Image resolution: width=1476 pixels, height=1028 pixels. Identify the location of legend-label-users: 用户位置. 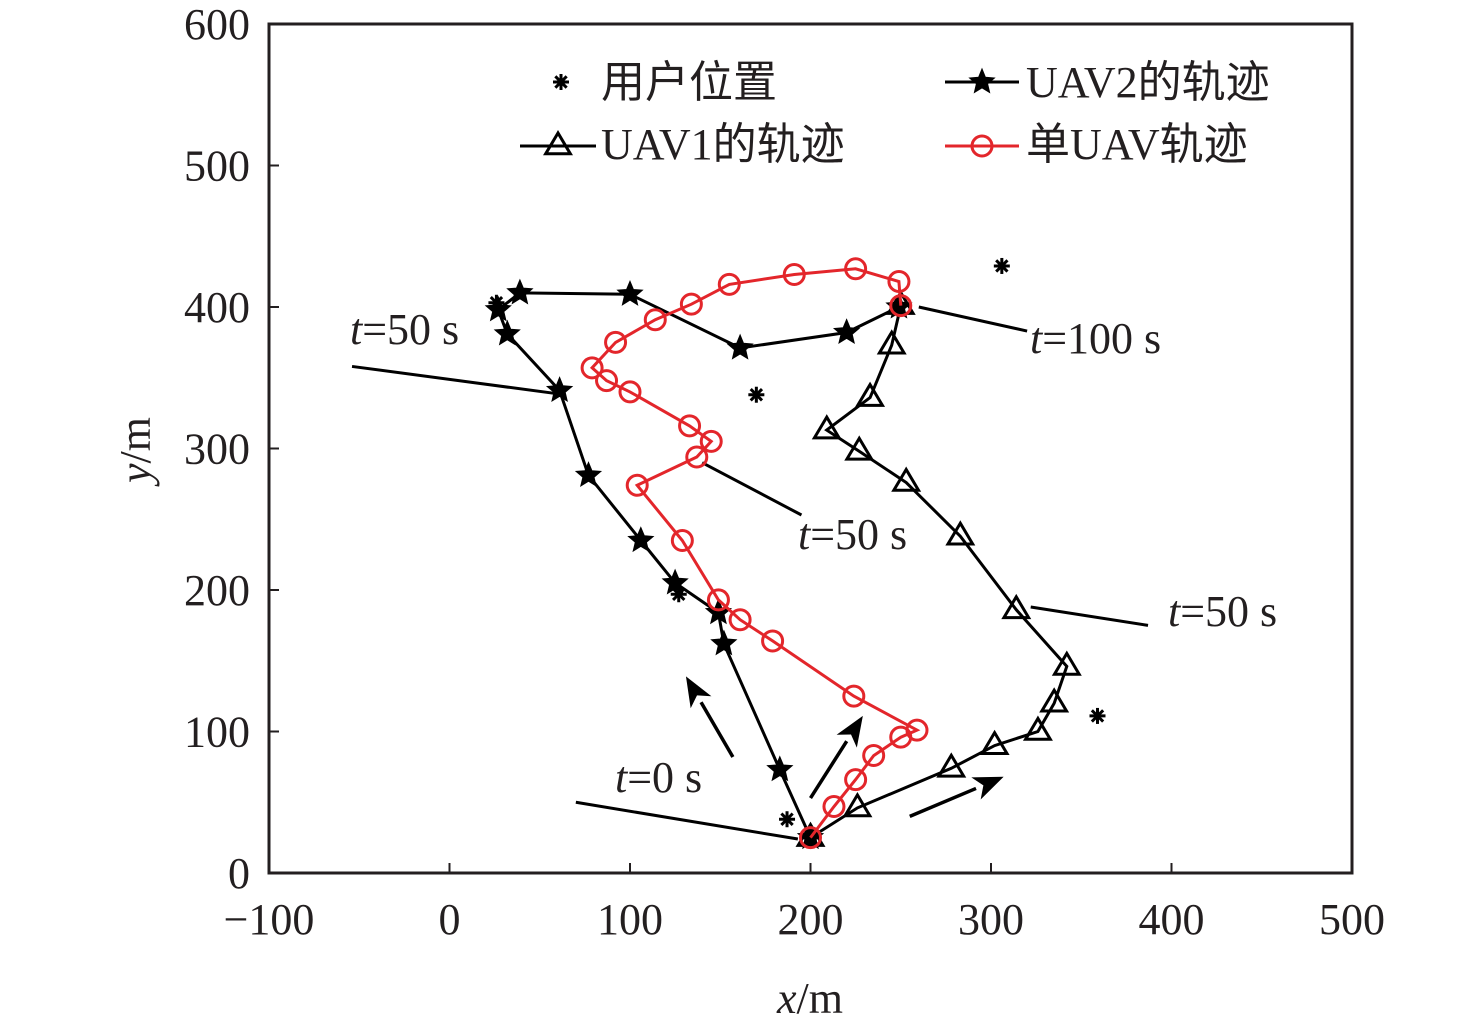
(689, 82).